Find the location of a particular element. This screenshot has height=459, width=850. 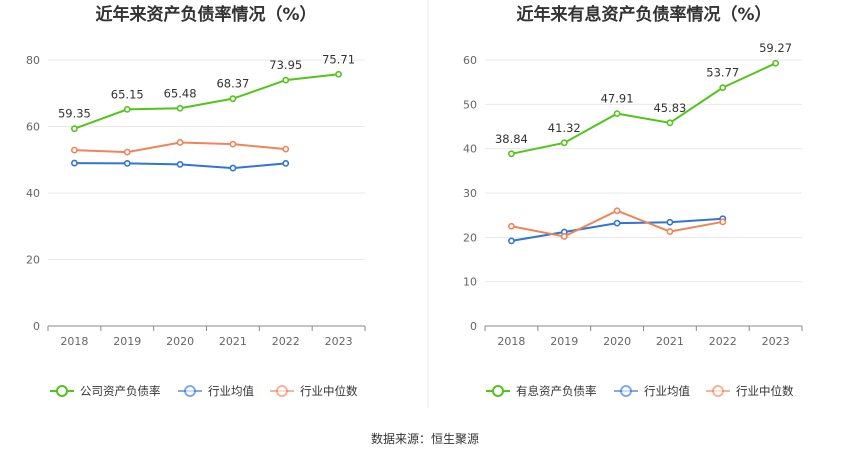

legend-label: 公司资产负债率 is located at coordinates (120, 391).